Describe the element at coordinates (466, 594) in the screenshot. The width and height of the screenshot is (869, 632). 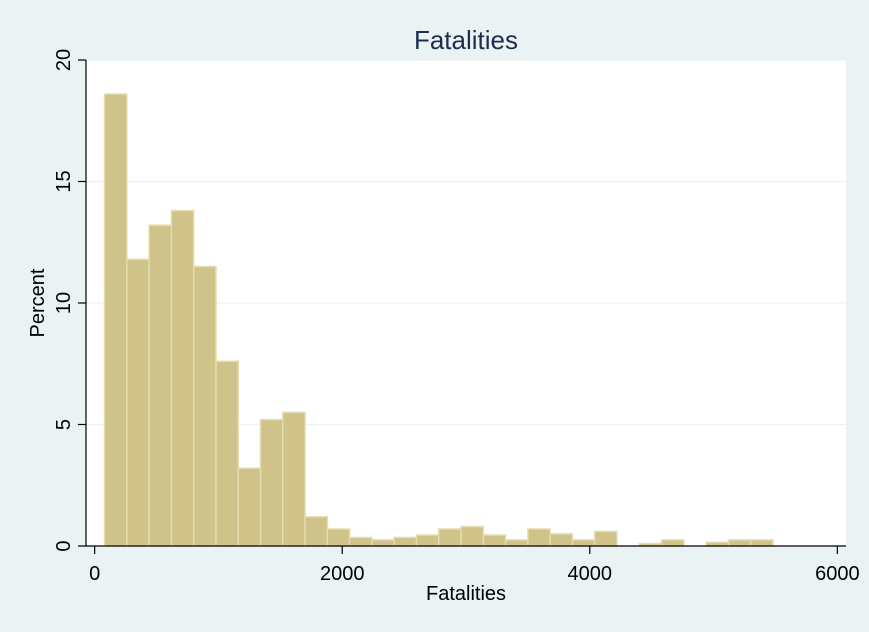
I see `x-axis-title: Fatalities` at that location.